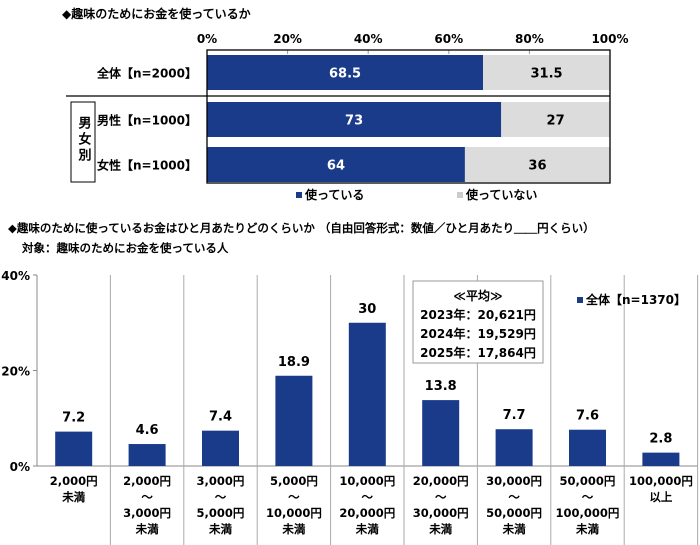 The width and height of the screenshot is (700, 545). I want to click on data-label: 18.9, so click(294, 362).